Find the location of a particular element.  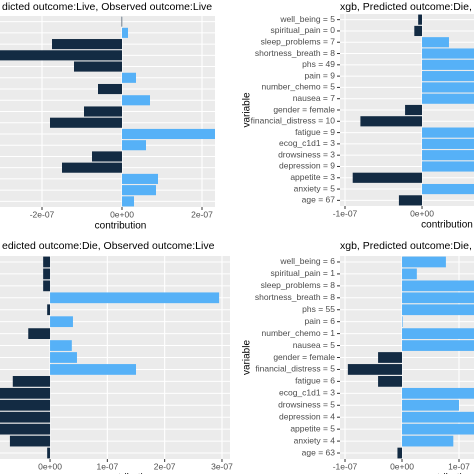

y-tick-label: fatigue = 9 is located at coordinates (315, 132).